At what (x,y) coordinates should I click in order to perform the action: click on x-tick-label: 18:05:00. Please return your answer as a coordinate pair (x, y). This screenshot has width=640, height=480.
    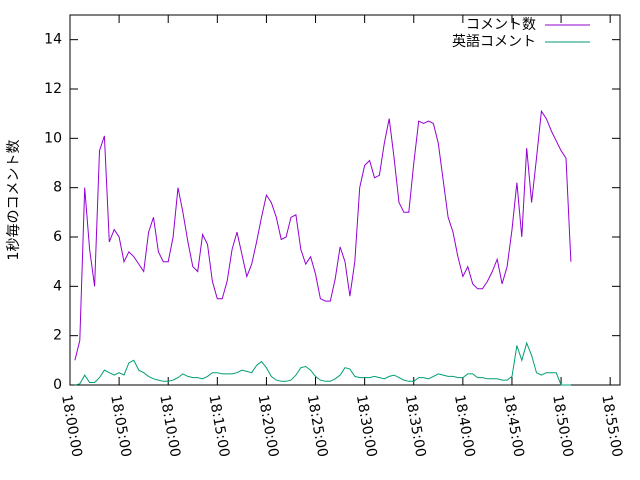
    Looking at the image, I should click on (120, 426).